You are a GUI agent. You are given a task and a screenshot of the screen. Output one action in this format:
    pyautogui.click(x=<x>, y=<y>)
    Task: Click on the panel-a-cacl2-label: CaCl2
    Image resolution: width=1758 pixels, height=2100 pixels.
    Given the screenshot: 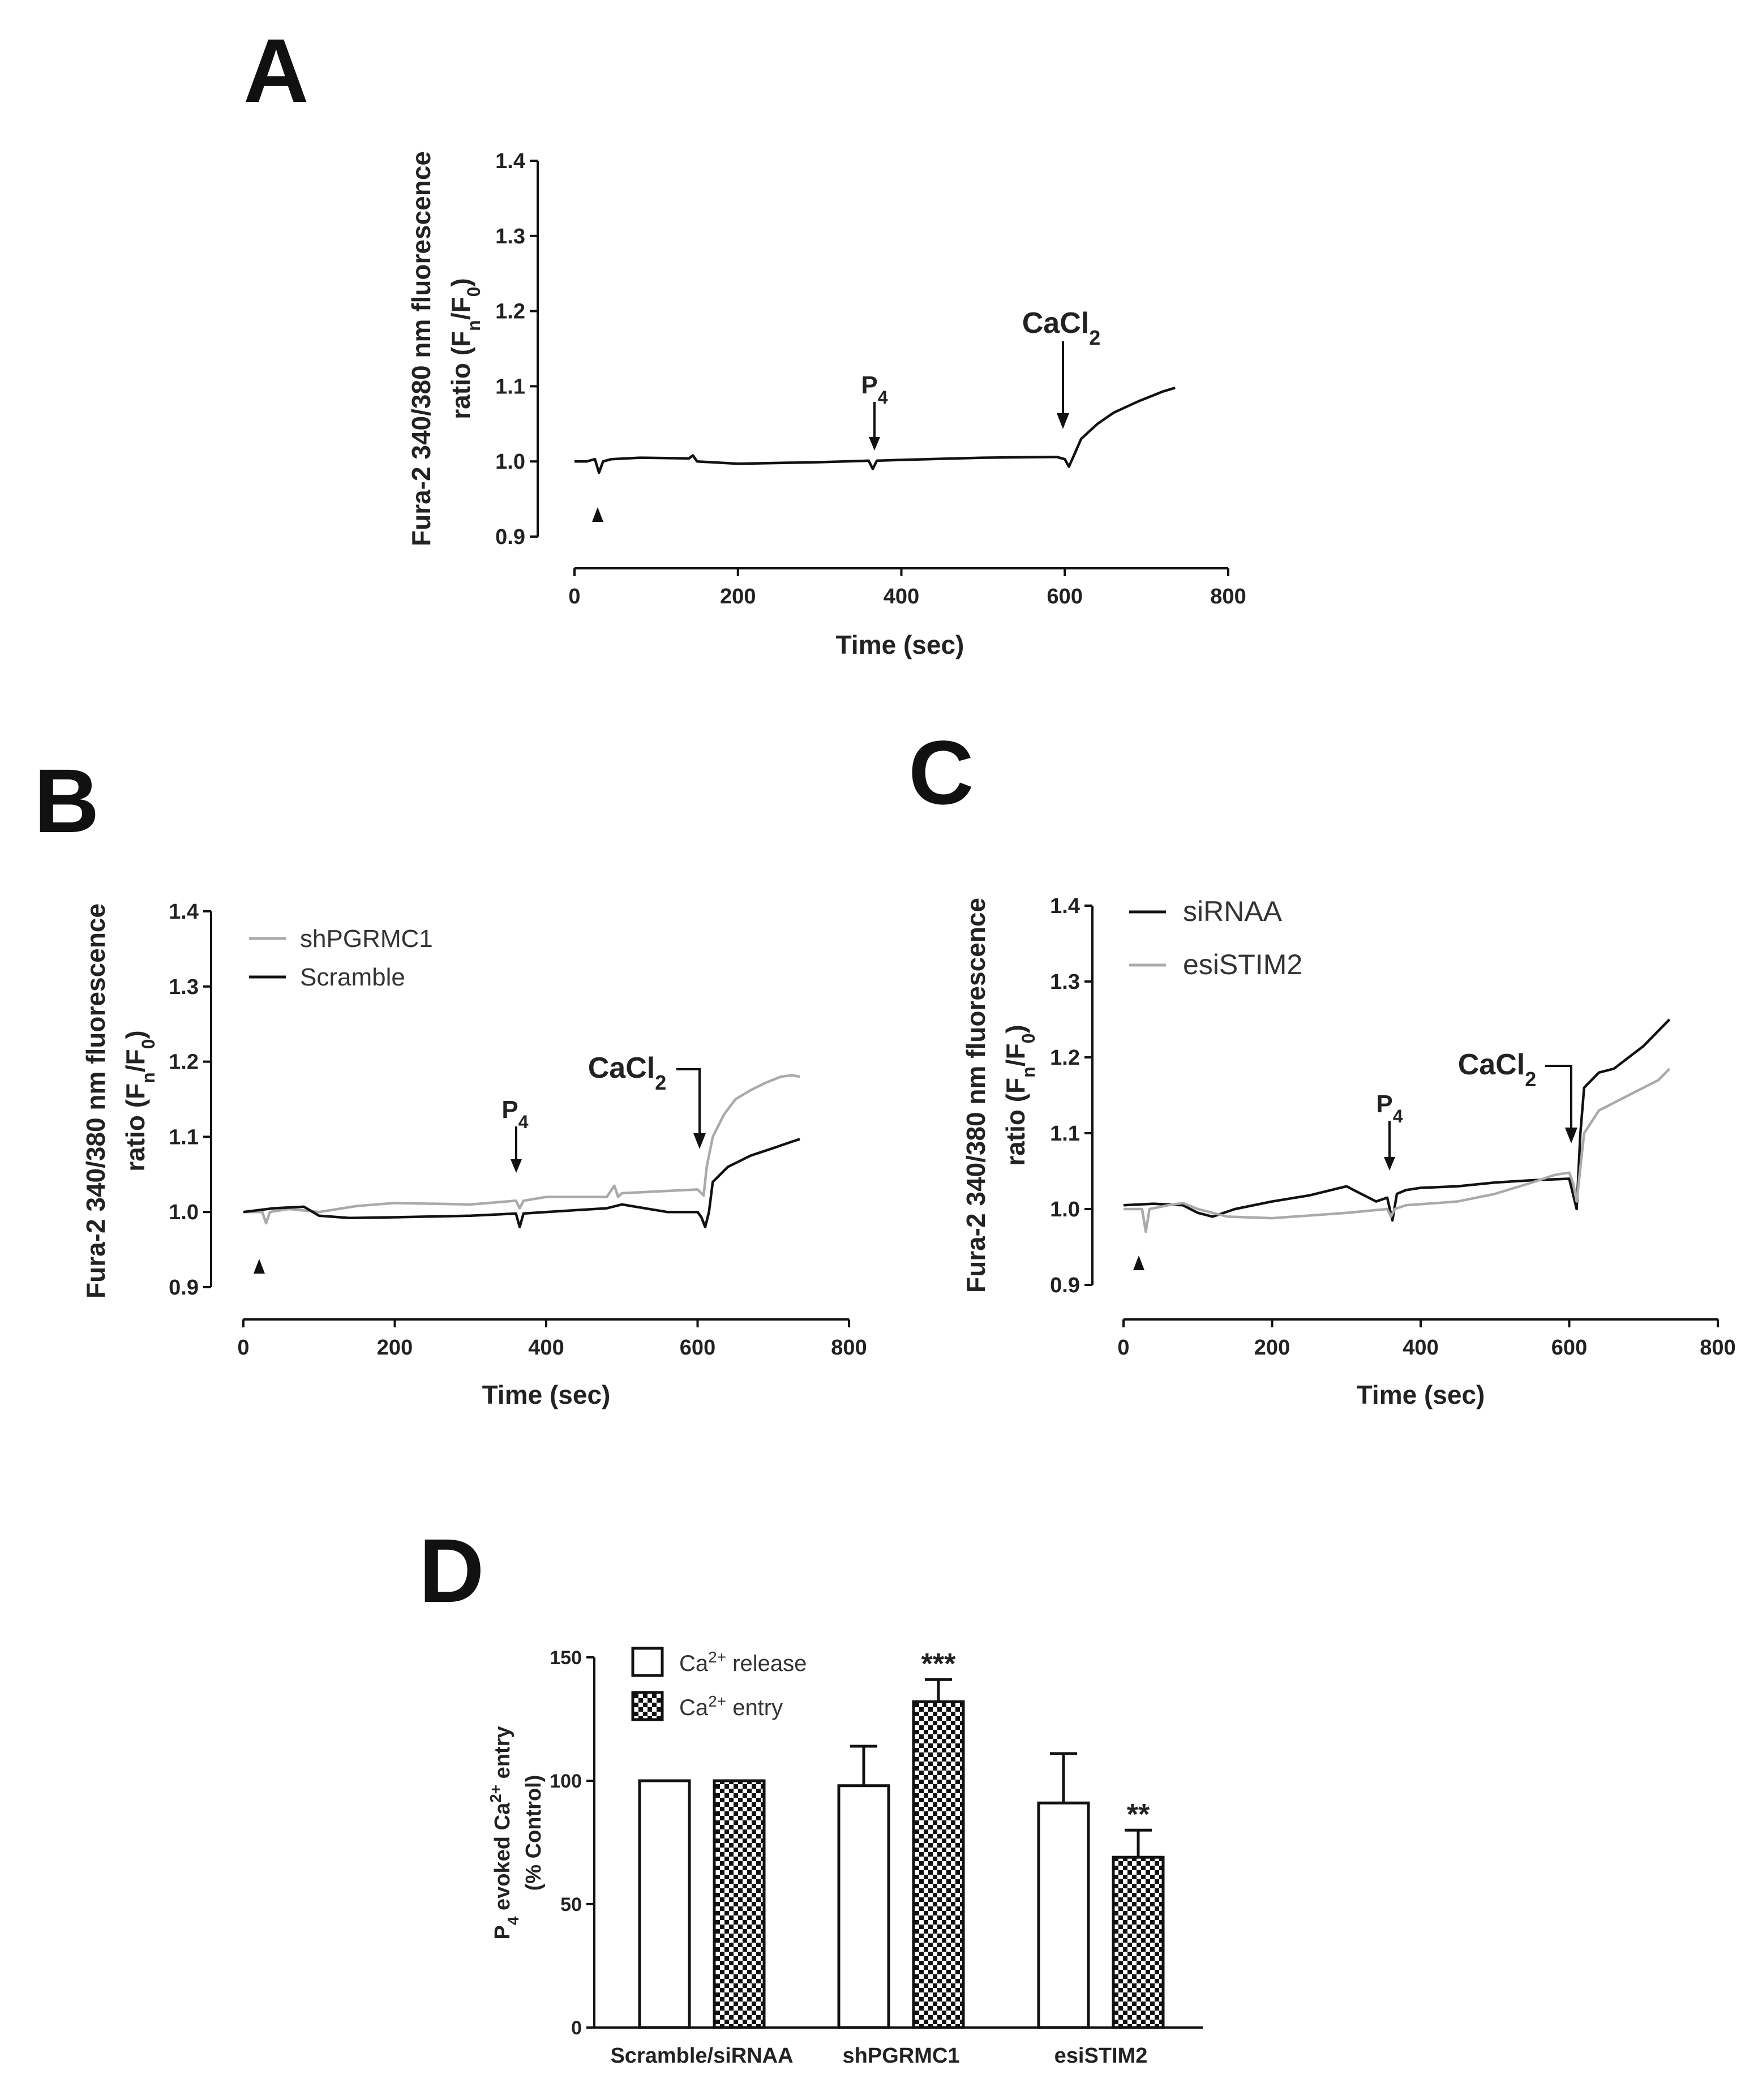 What is the action you would take?
    pyautogui.click(x=1061, y=328)
    